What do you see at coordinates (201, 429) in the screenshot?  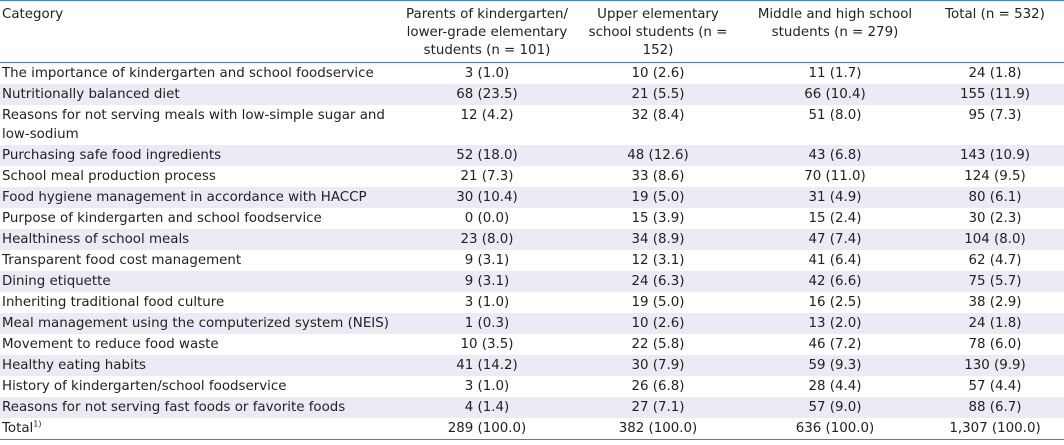 I see `total-cell-category: Total1)` at bounding box center [201, 429].